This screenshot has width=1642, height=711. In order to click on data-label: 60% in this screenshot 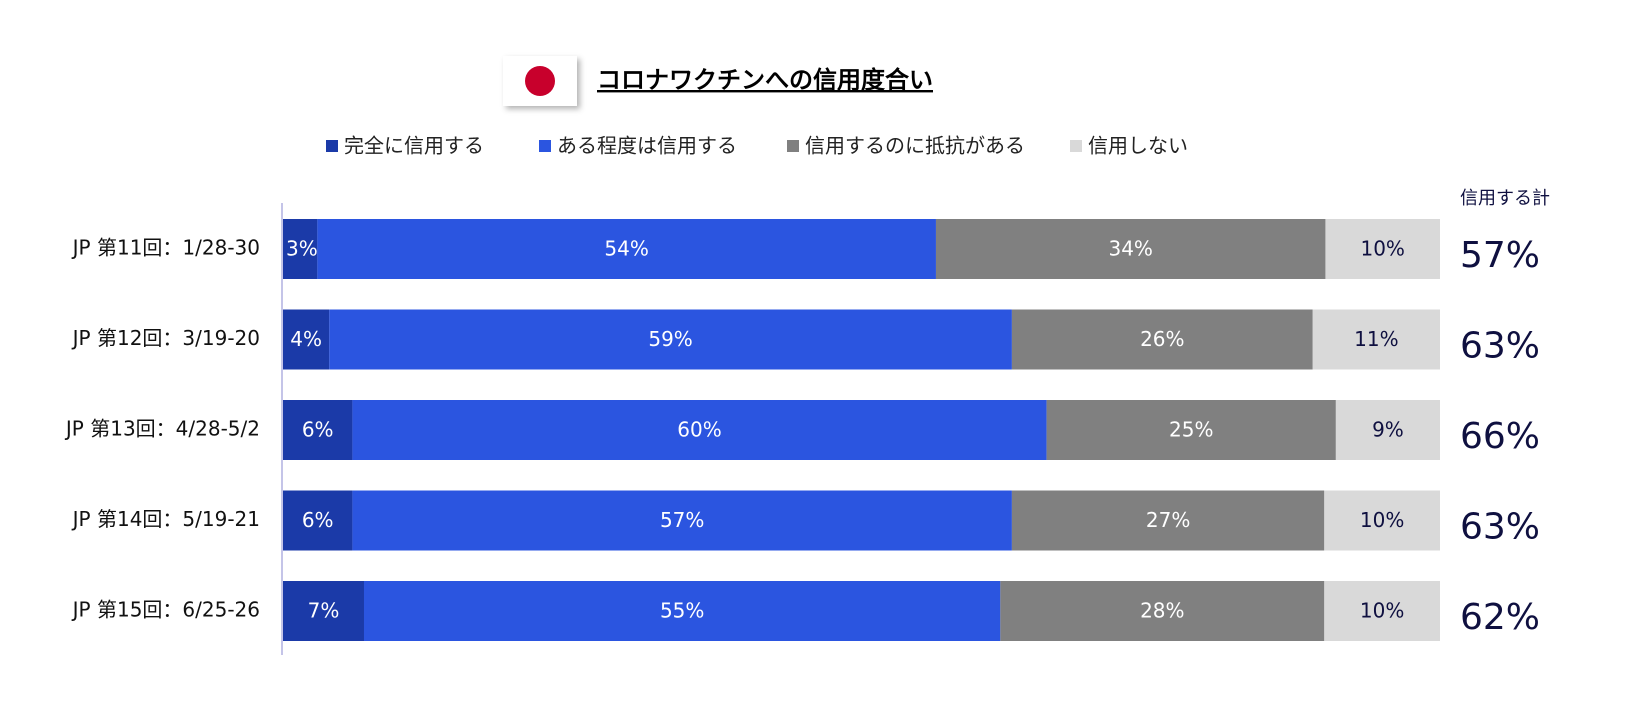, I will do `click(699, 430)`.